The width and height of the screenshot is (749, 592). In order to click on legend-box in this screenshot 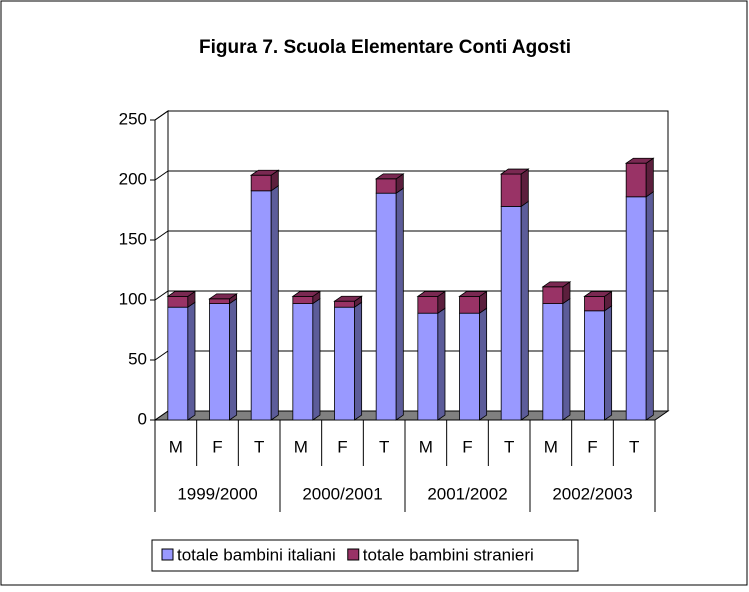, I will do `click(365, 555)`.